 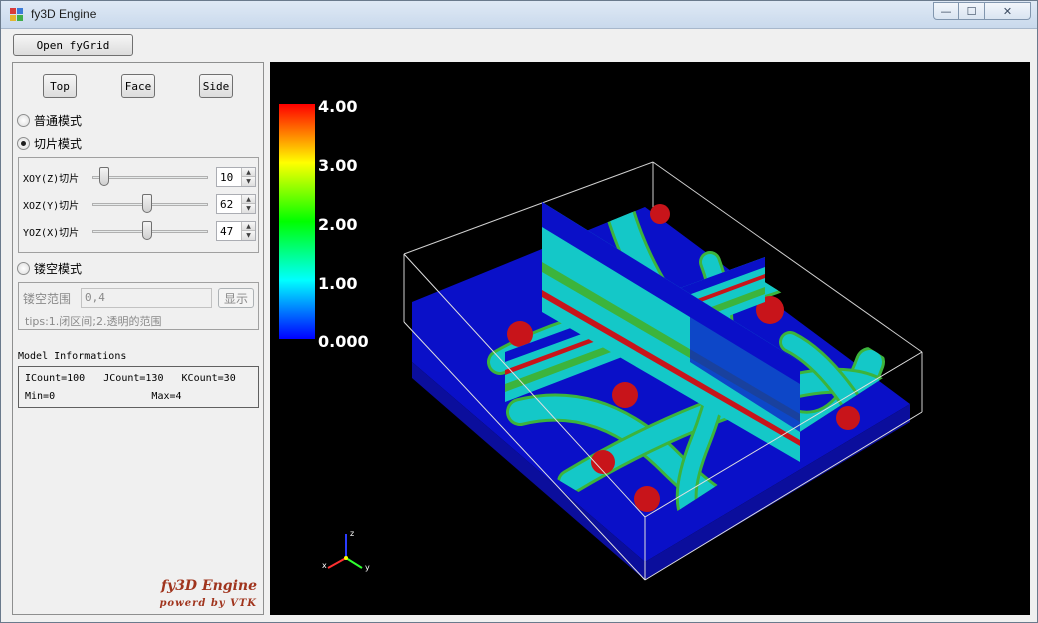 What do you see at coordinates (227, 231) in the screenshot?
I see `yoz-spinner-value: 47` at bounding box center [227, 231].